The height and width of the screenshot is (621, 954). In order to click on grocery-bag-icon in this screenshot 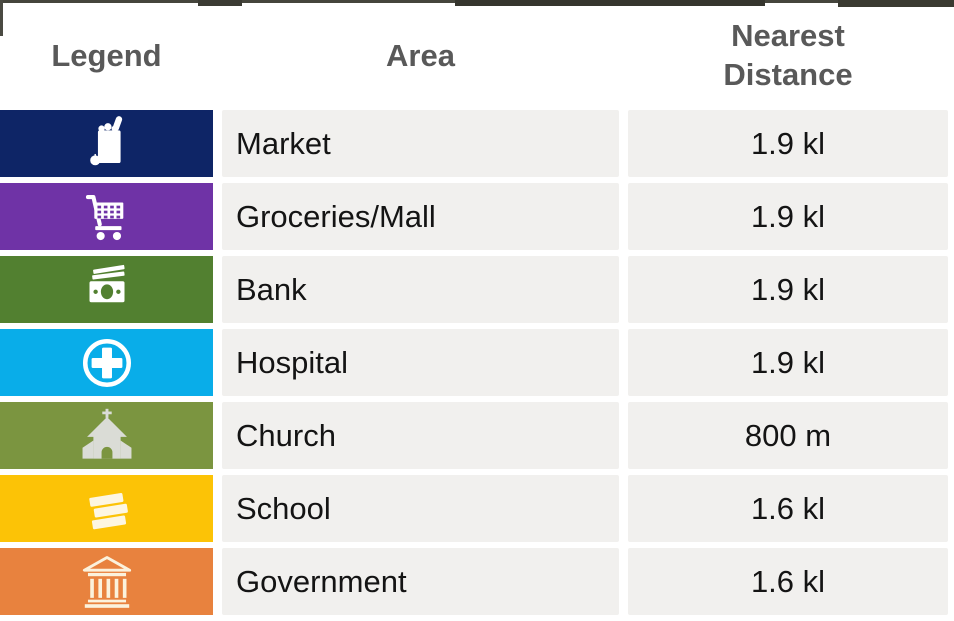, I will do `click(105, 140)`.